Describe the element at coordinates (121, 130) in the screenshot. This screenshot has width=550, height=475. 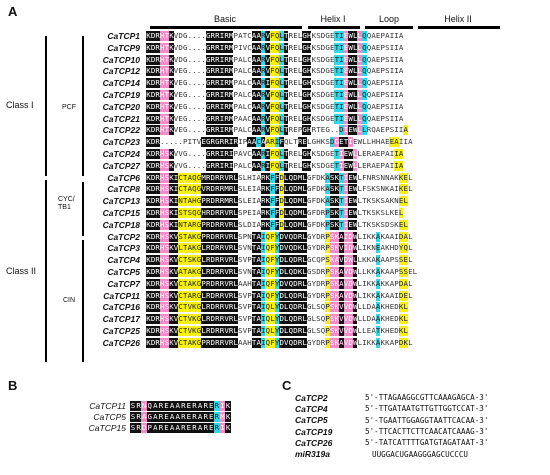
I see `gene-name: CaTCP22` at that location.